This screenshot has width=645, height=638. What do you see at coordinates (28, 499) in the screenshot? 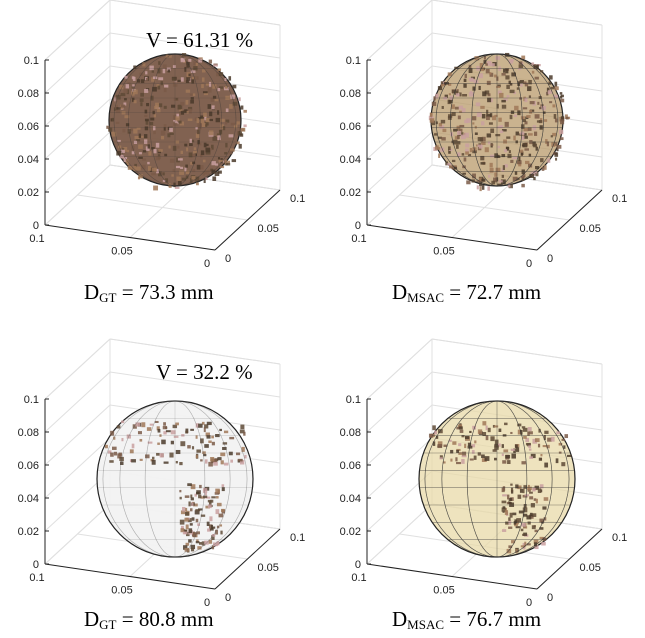
I see `z-tick-label: 0.04` at bounding box center [28, 499].